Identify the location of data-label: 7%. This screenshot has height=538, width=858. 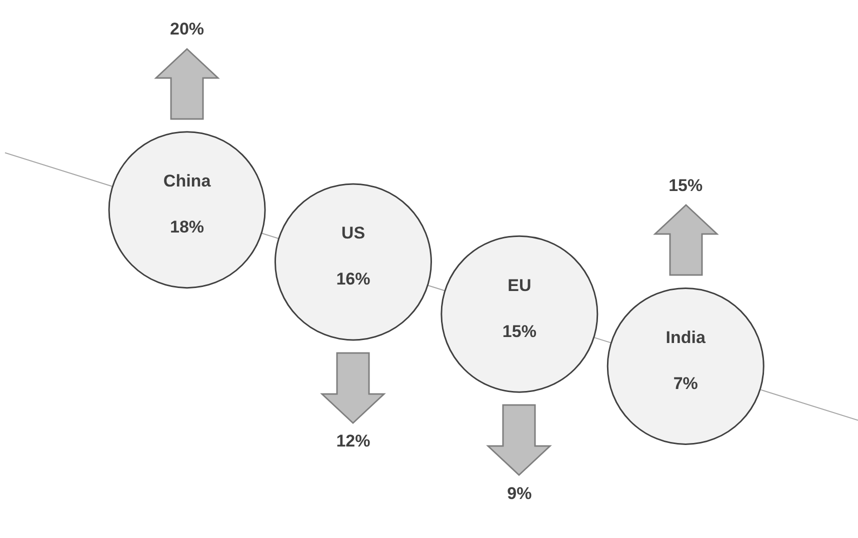
(685, 383).